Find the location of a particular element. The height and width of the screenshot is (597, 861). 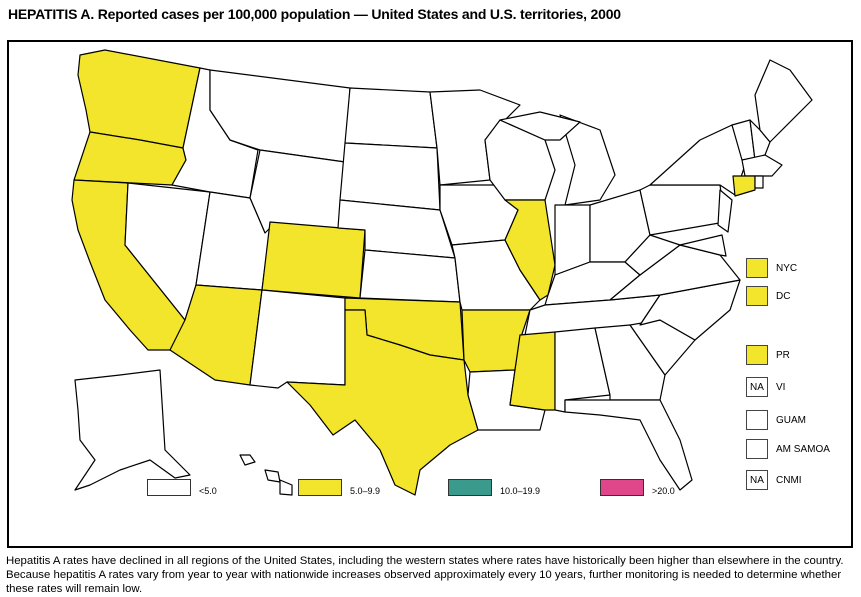

state-ak is located at coordinates (132, 430).